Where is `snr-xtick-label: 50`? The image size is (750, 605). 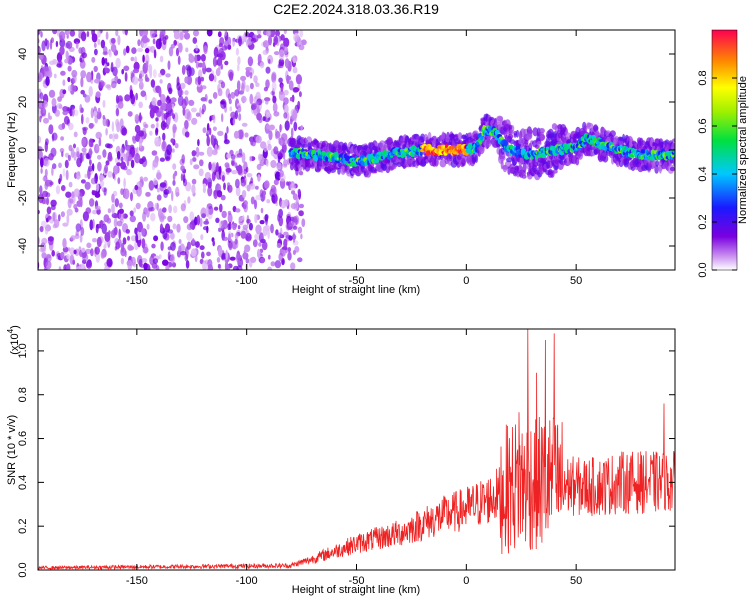 snr-xtick-label: 50 is located at coordinates (576, 581).